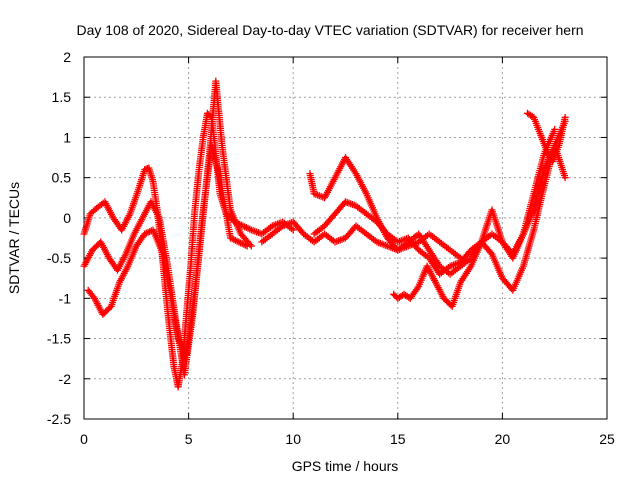  Describe the element at coordinates (84, 439) in the screenshot. I see `x-tick-label: 0` at that location.